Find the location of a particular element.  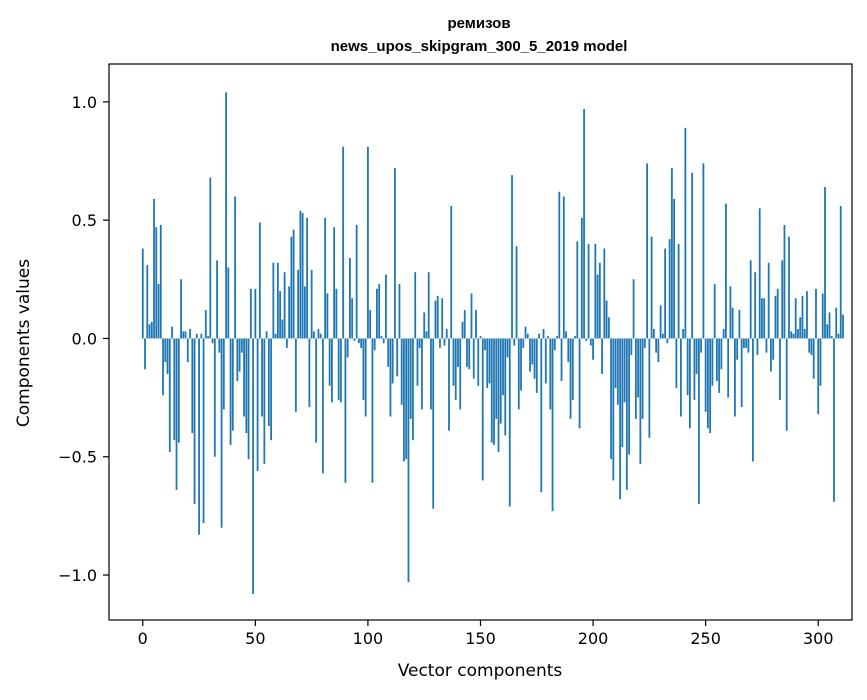

y-tick-label: 0.0 is located at coordinates (84, 338).